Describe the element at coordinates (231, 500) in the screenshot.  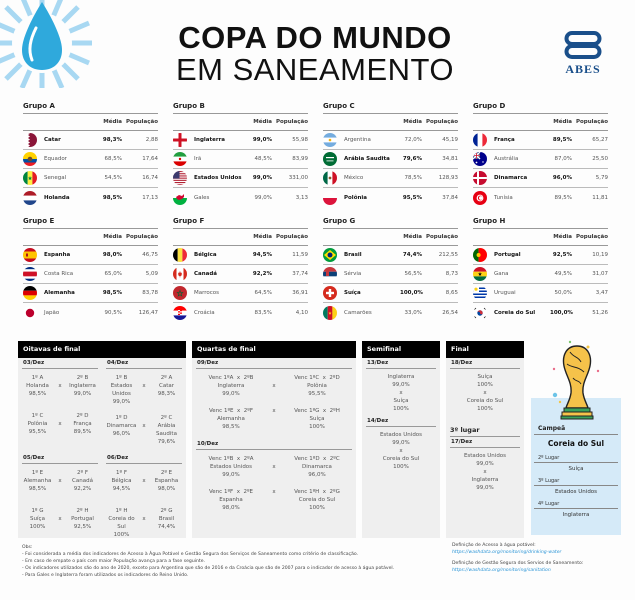
I see `team-a: Venc 1ºF x 2ºE Espanha 98,0%` at that location.